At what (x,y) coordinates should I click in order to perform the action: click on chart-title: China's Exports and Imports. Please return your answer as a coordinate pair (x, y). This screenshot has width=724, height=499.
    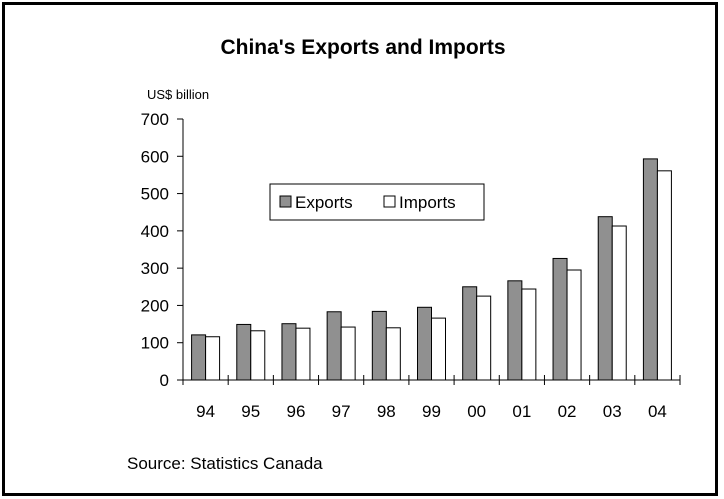
    Looking at the image, I should click on (362, 47).